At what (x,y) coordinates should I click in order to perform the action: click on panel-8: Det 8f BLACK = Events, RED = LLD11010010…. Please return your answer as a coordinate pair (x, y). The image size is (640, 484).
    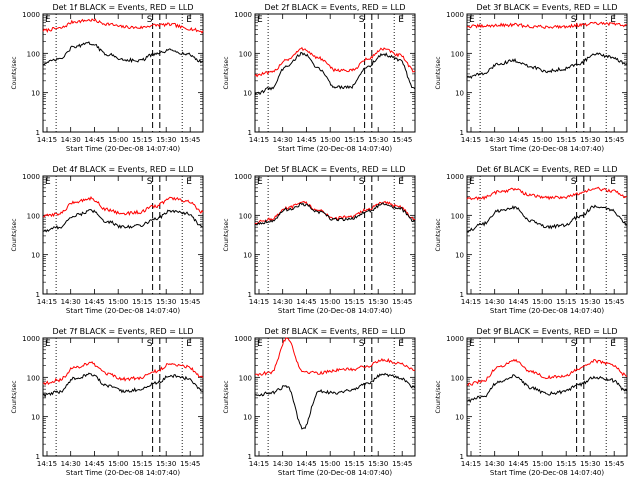
    Looking at the image, I should click on (319, 402).